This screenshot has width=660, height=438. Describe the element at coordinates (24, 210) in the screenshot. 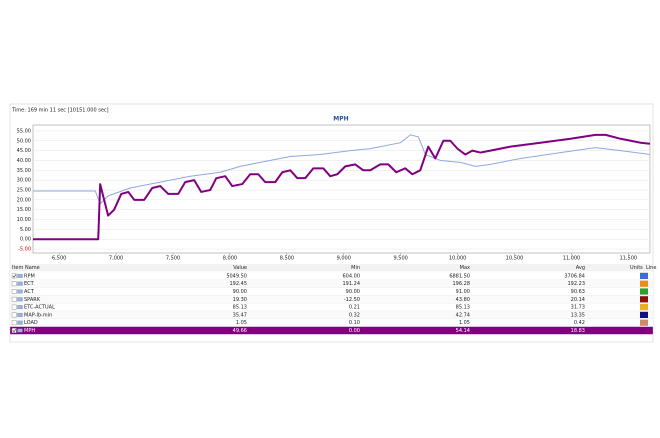

I see `y-tick-label: 15.00` at that location.